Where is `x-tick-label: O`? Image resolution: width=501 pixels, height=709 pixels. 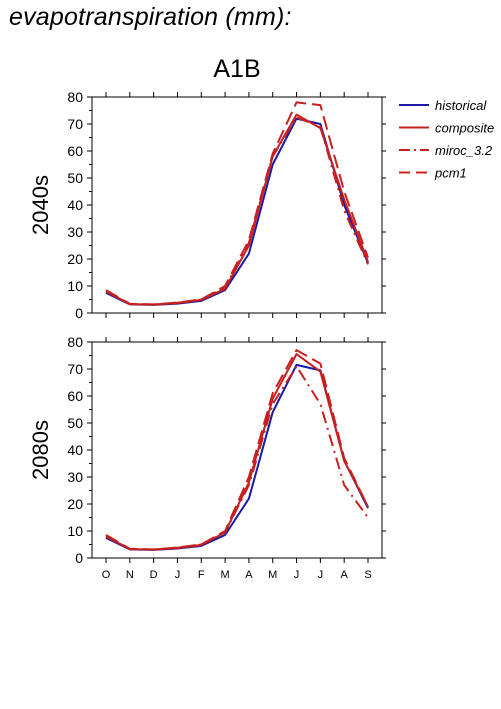 x-tick-label: O is located at coordinates (106, 575).